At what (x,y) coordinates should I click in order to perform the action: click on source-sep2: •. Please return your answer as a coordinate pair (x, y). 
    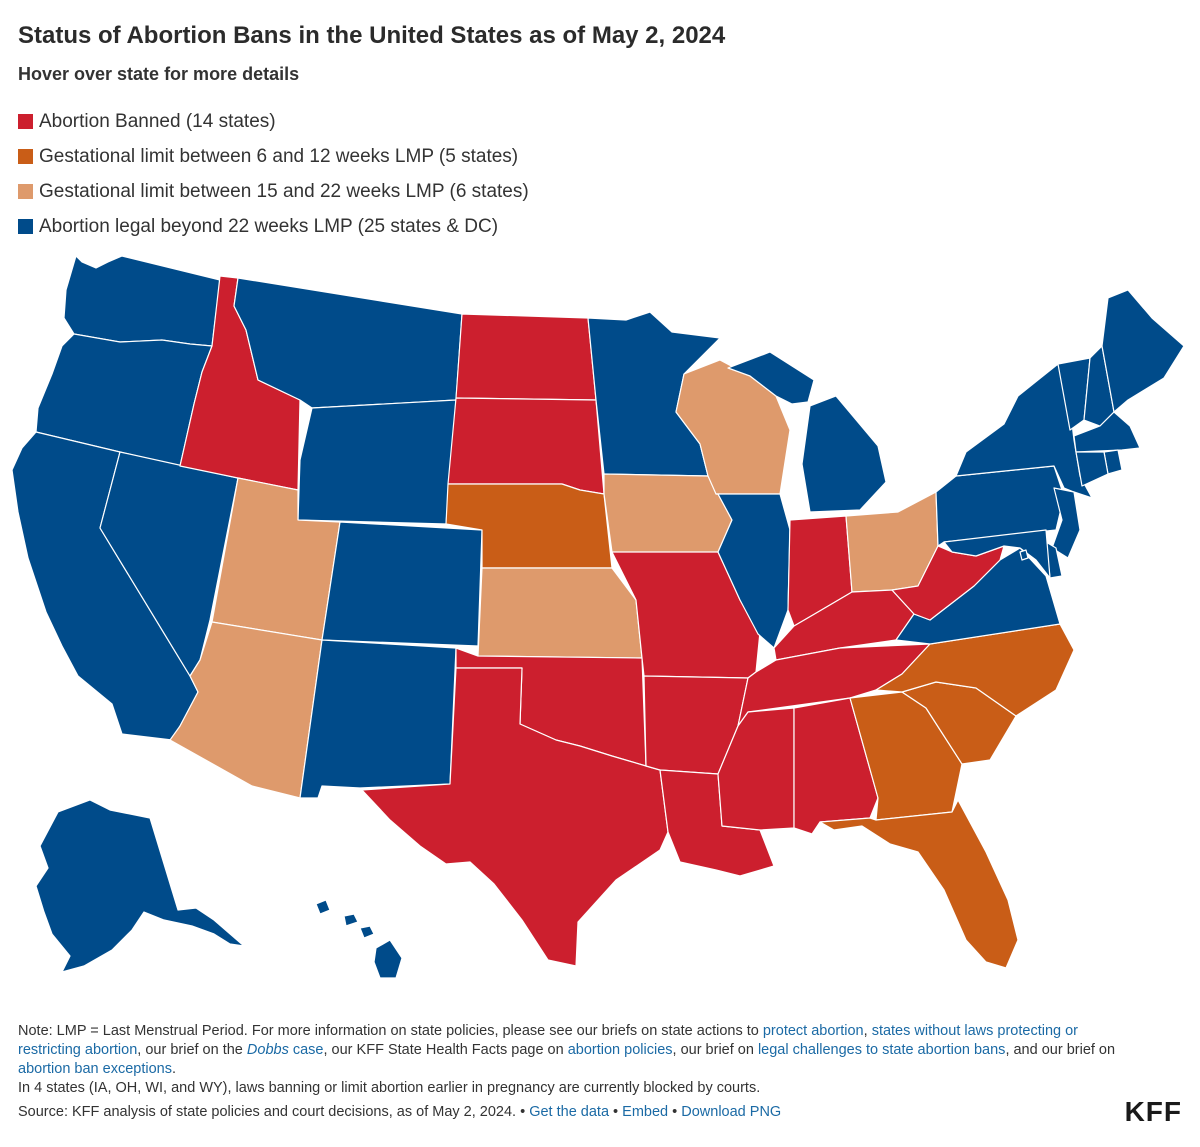
    Looking at the image, I should click on (675, 1112).